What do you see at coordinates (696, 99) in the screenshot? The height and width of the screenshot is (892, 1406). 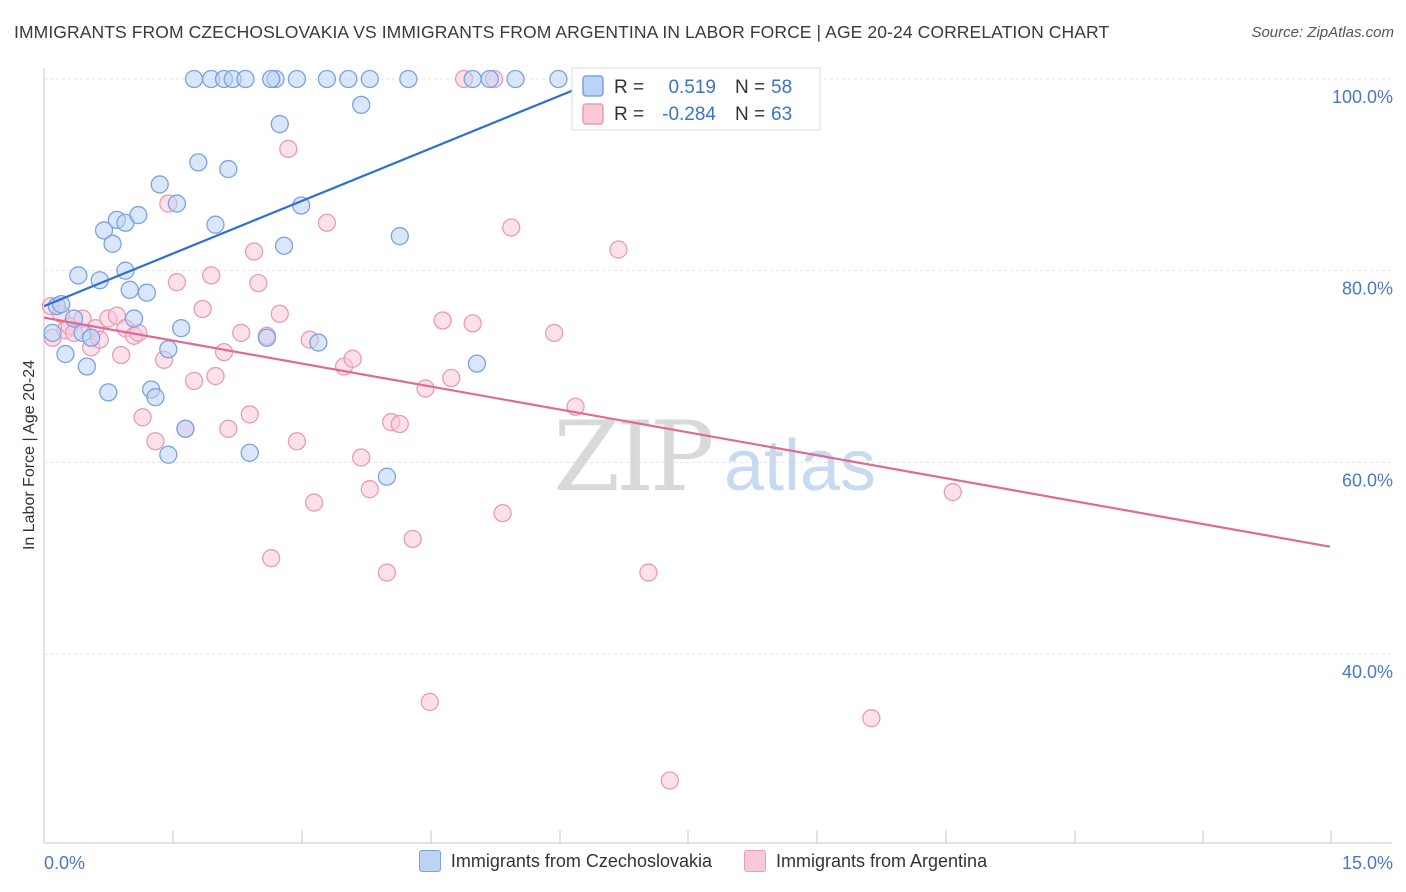 I see `correlation-legend: R = 0.519 N = 58 R = -0.284 N = 63` at bounding box center [696, 99].